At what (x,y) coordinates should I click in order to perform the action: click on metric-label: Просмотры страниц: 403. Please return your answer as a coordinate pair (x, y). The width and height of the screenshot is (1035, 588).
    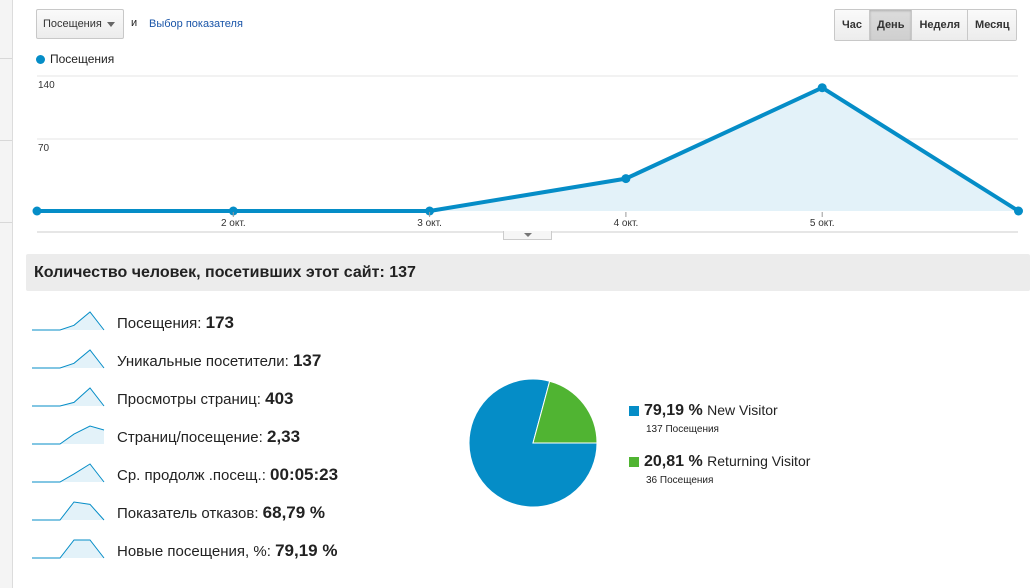
    Looking at the image, I should click on (205, 399).